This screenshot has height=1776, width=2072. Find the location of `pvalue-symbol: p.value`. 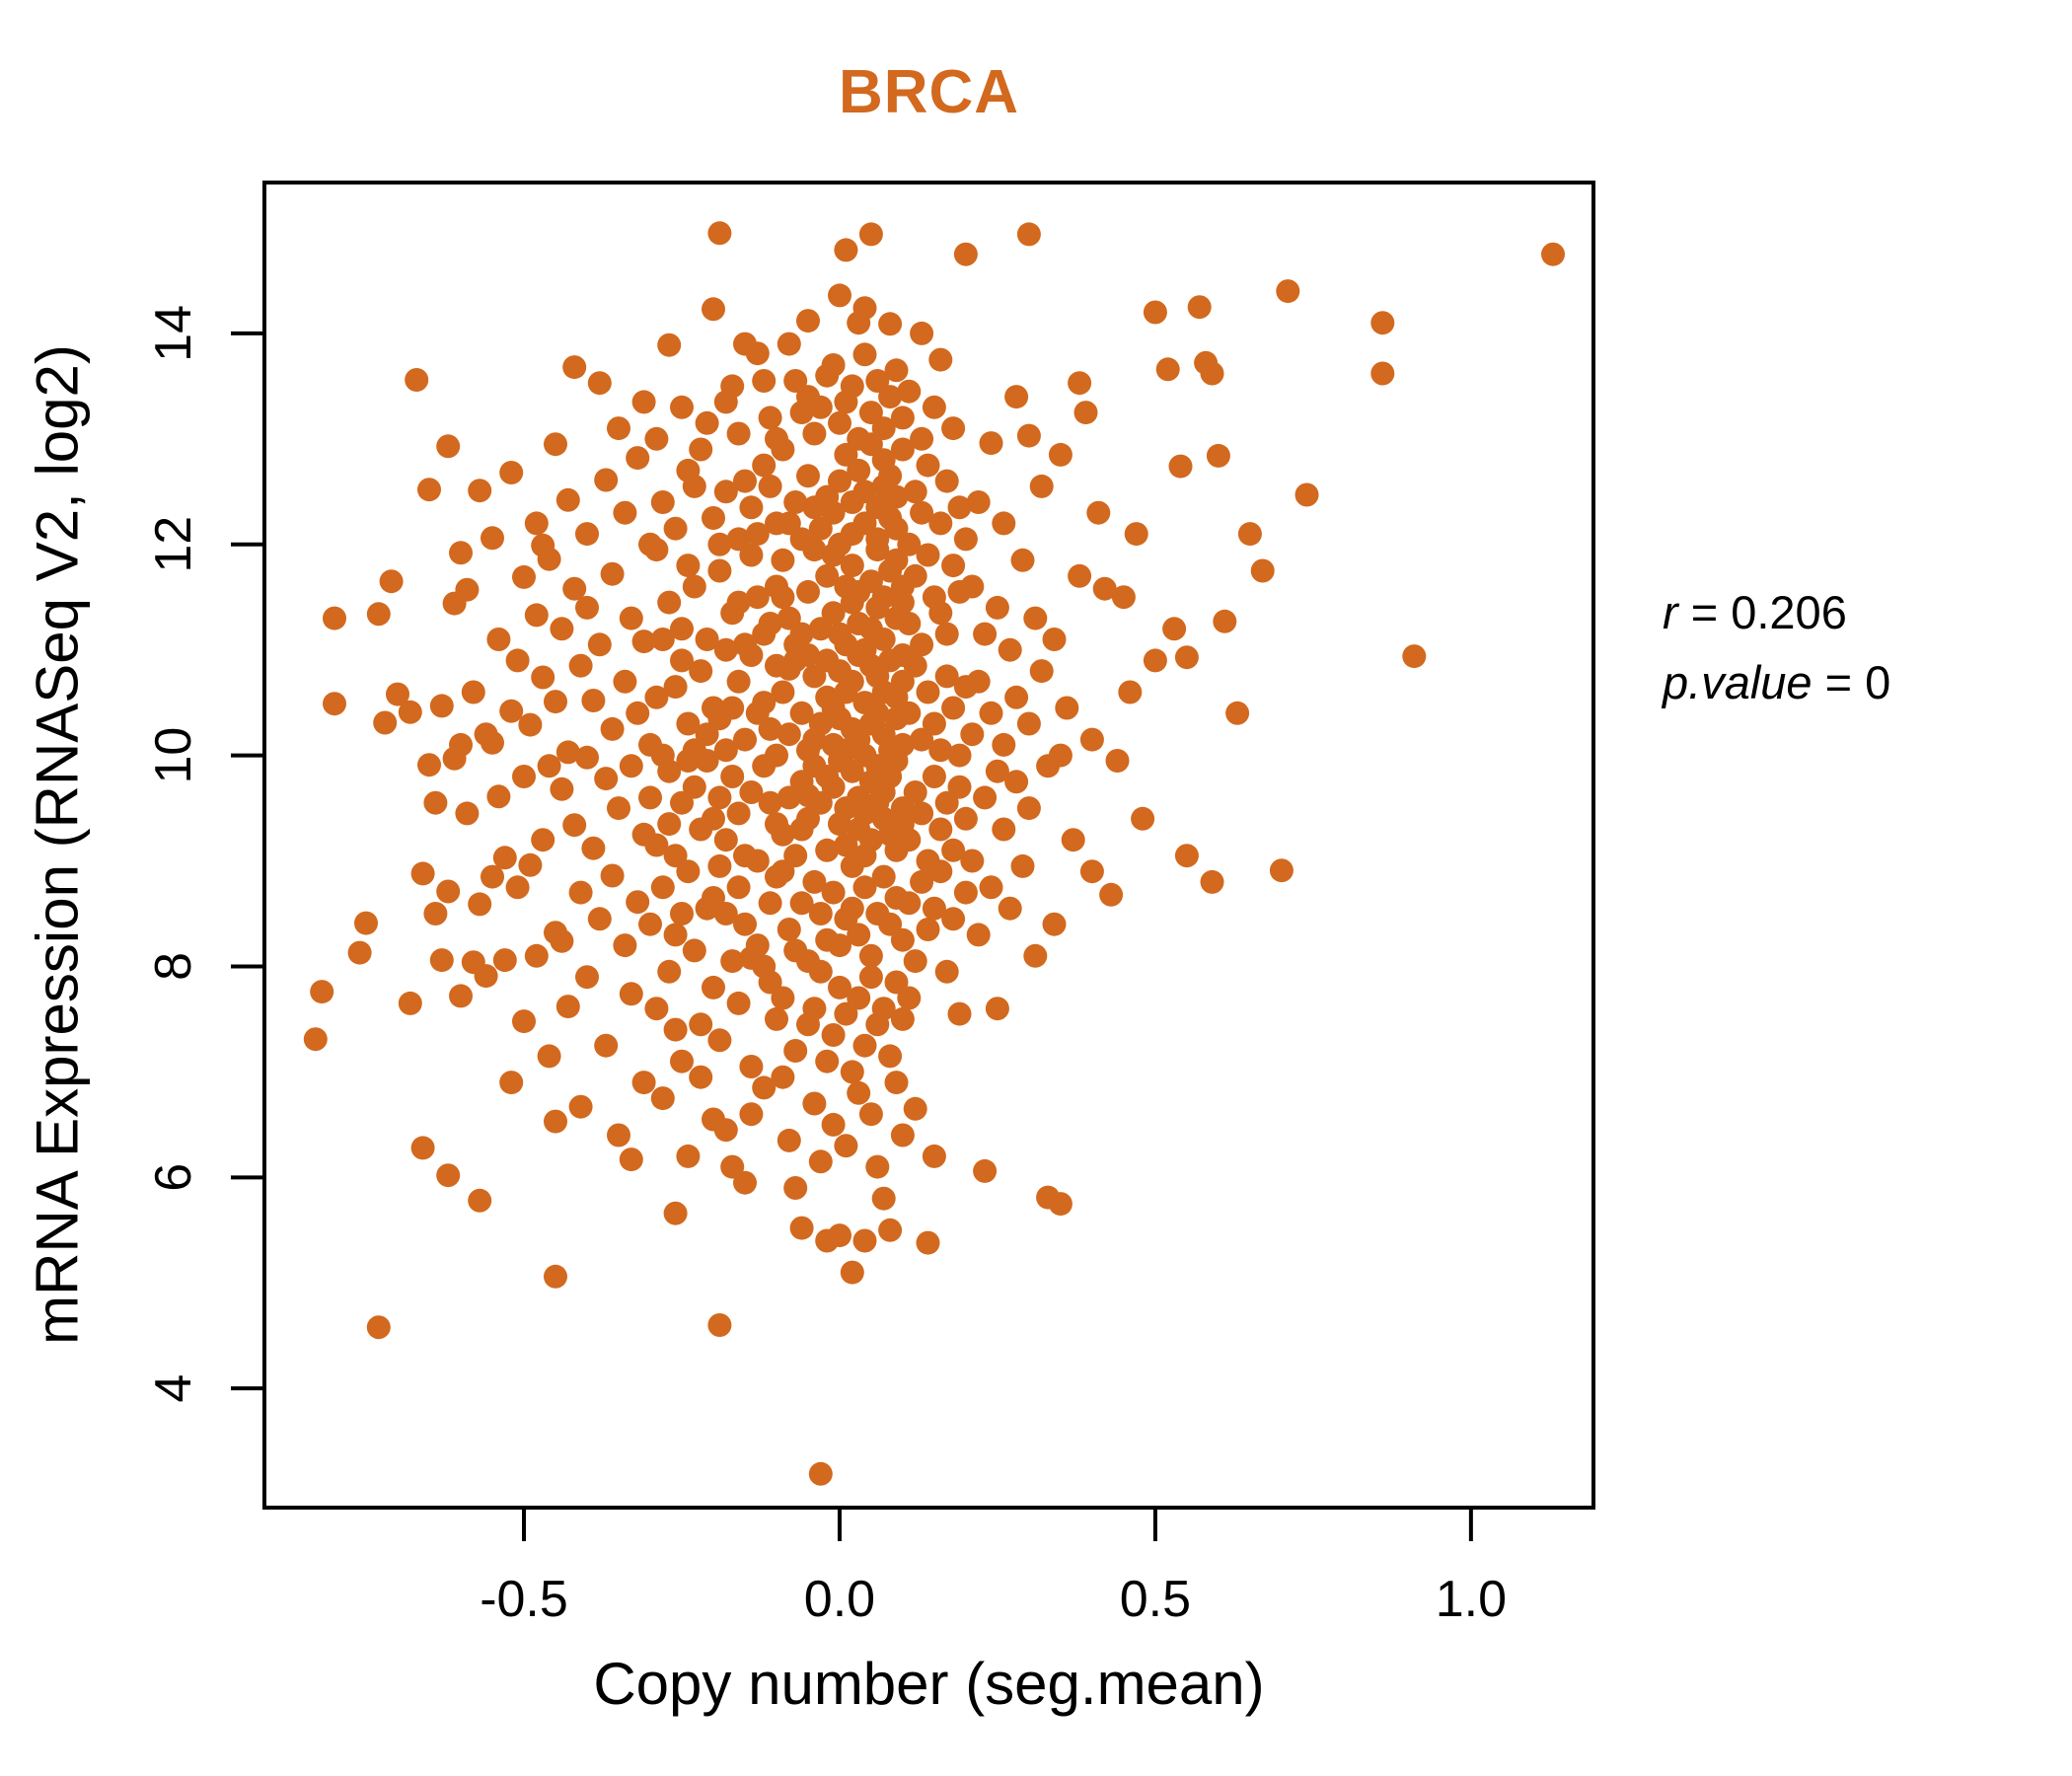

pvalue-symbol: p.value is located at coordinates (1738, 682).